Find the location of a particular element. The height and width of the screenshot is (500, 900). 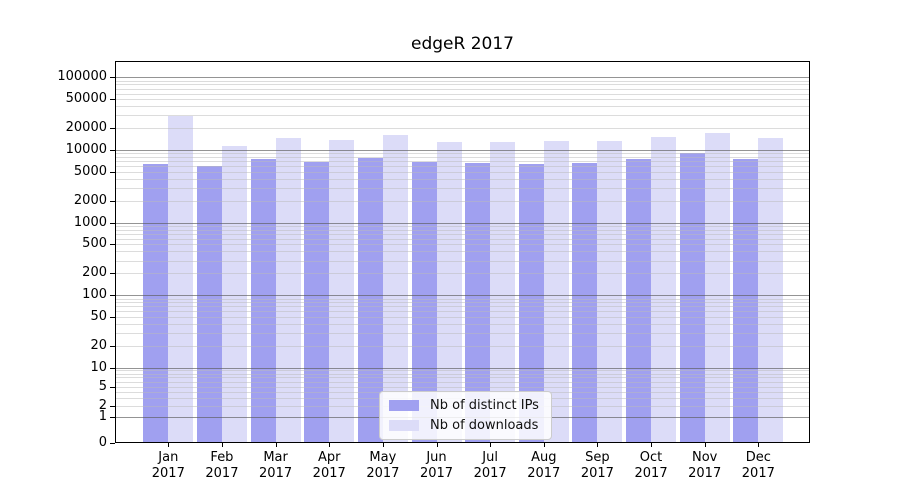

x-axis-tick-label: May is located at coordinates (383, 457).